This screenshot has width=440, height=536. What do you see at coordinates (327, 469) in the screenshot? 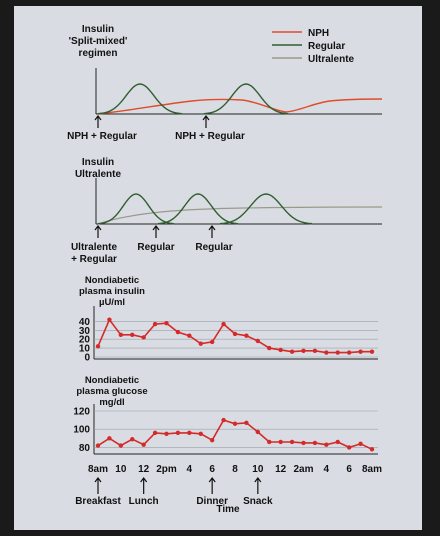
I see `x-tick-label: 4` at bounding box center [327, 469].